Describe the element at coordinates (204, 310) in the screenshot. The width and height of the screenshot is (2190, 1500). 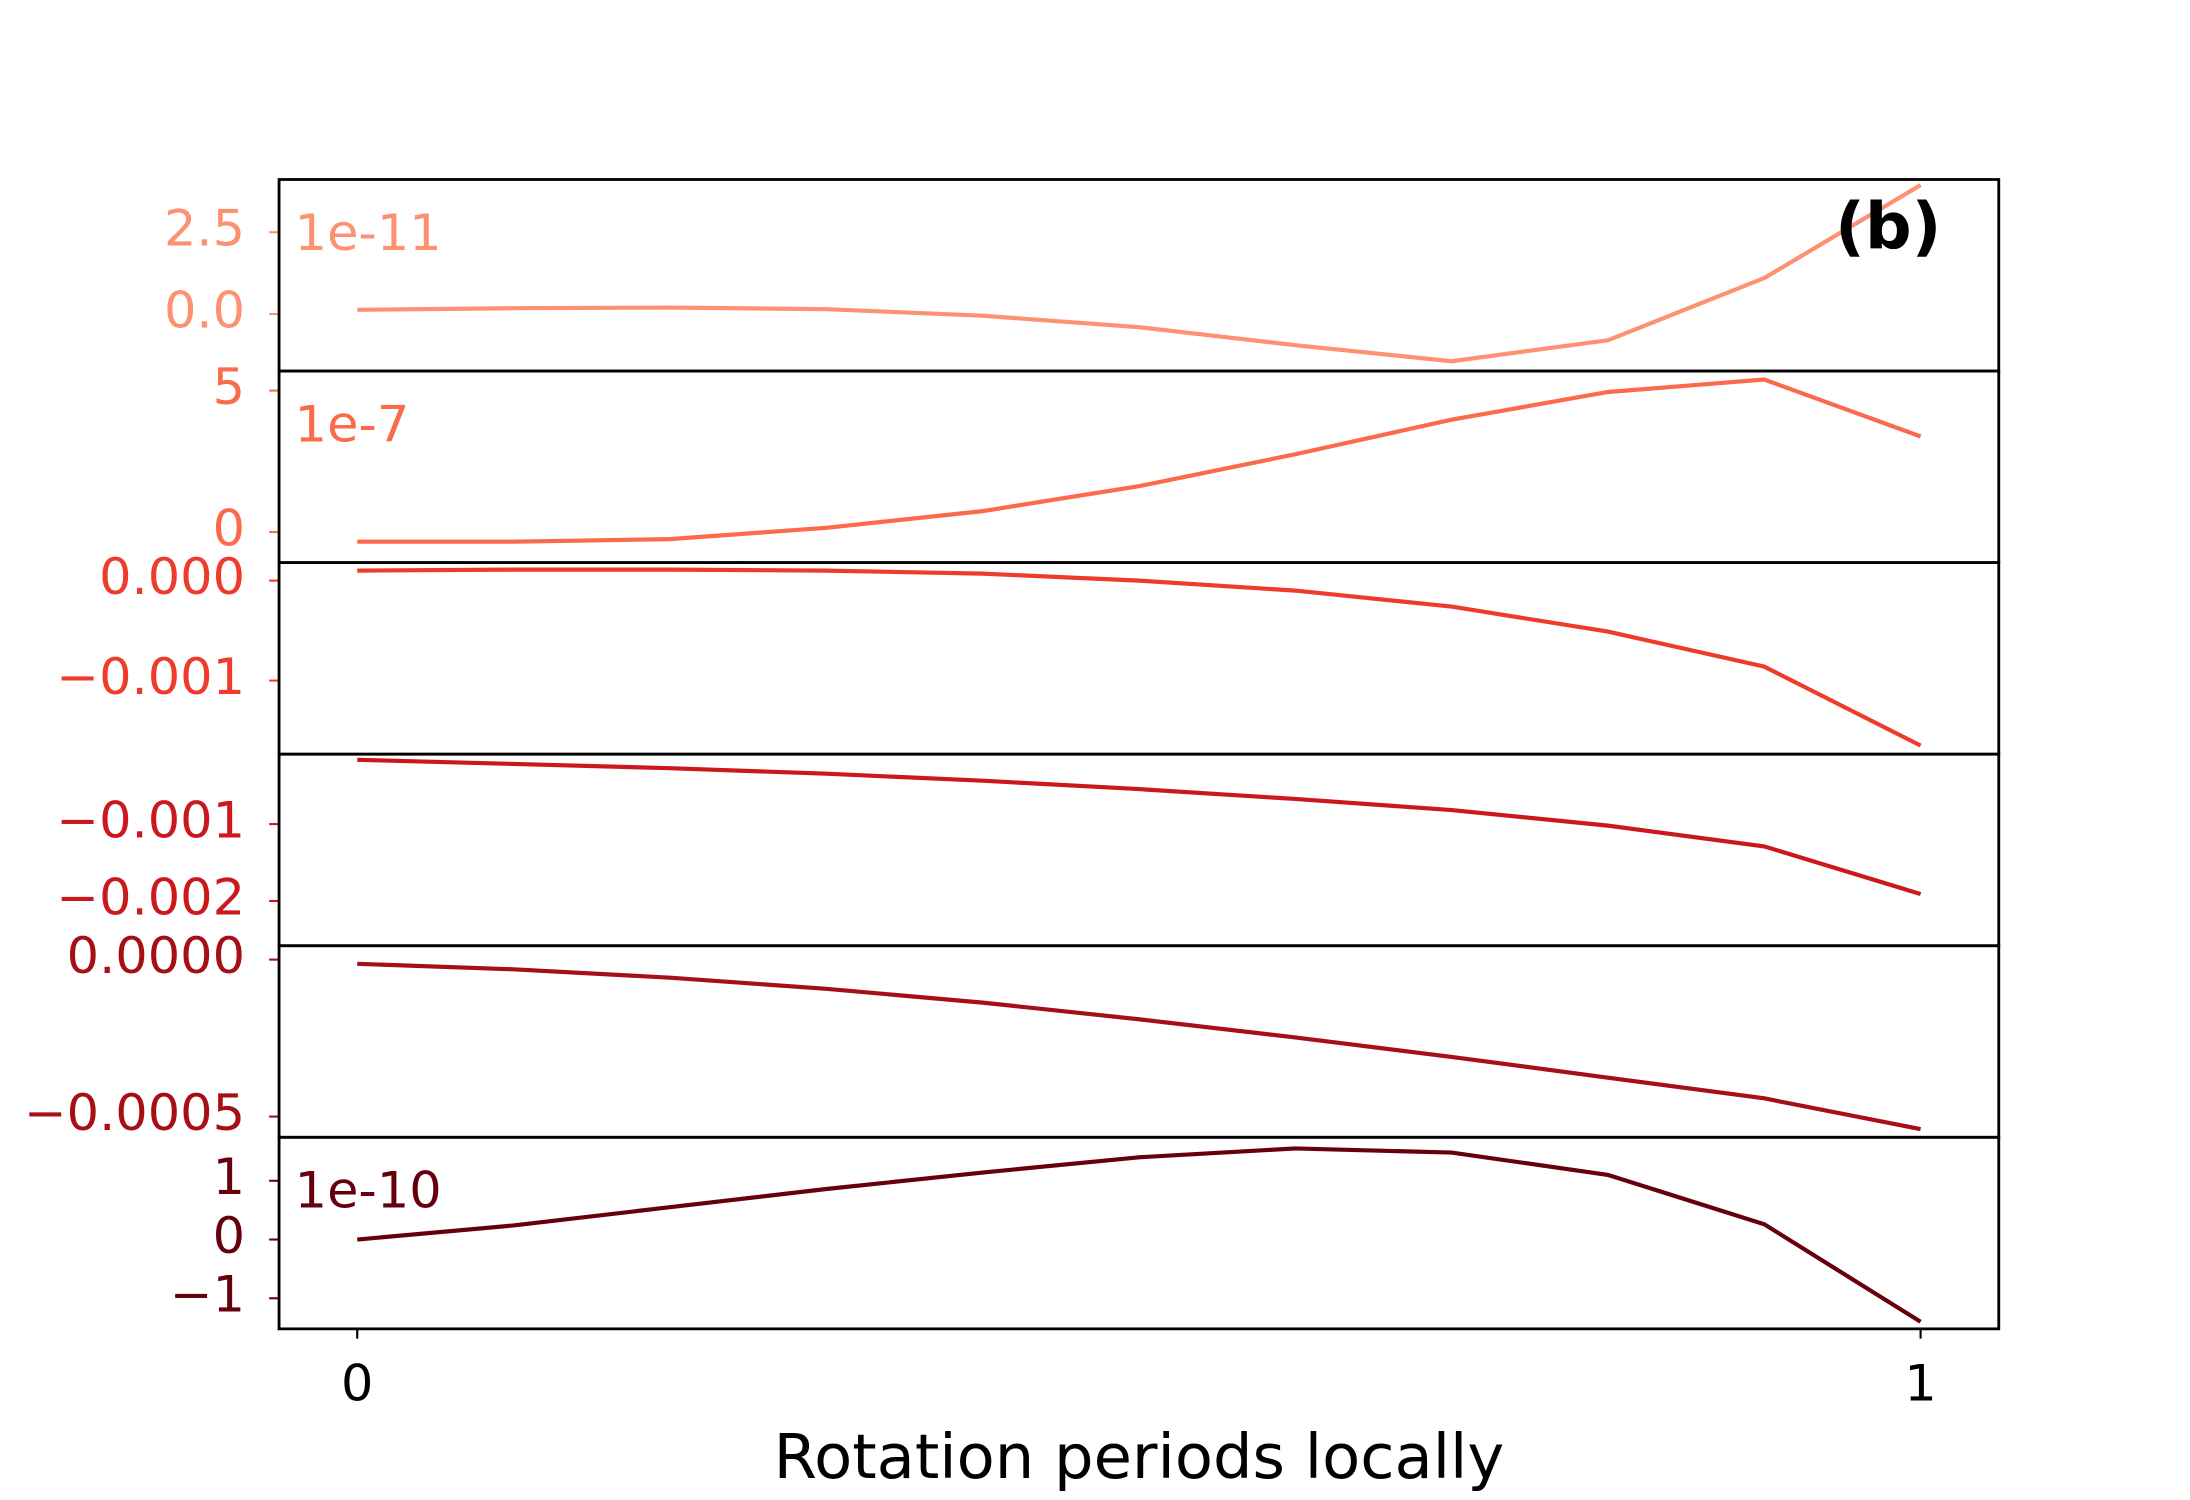
I see `y-tick-label: 0.0` at that location.